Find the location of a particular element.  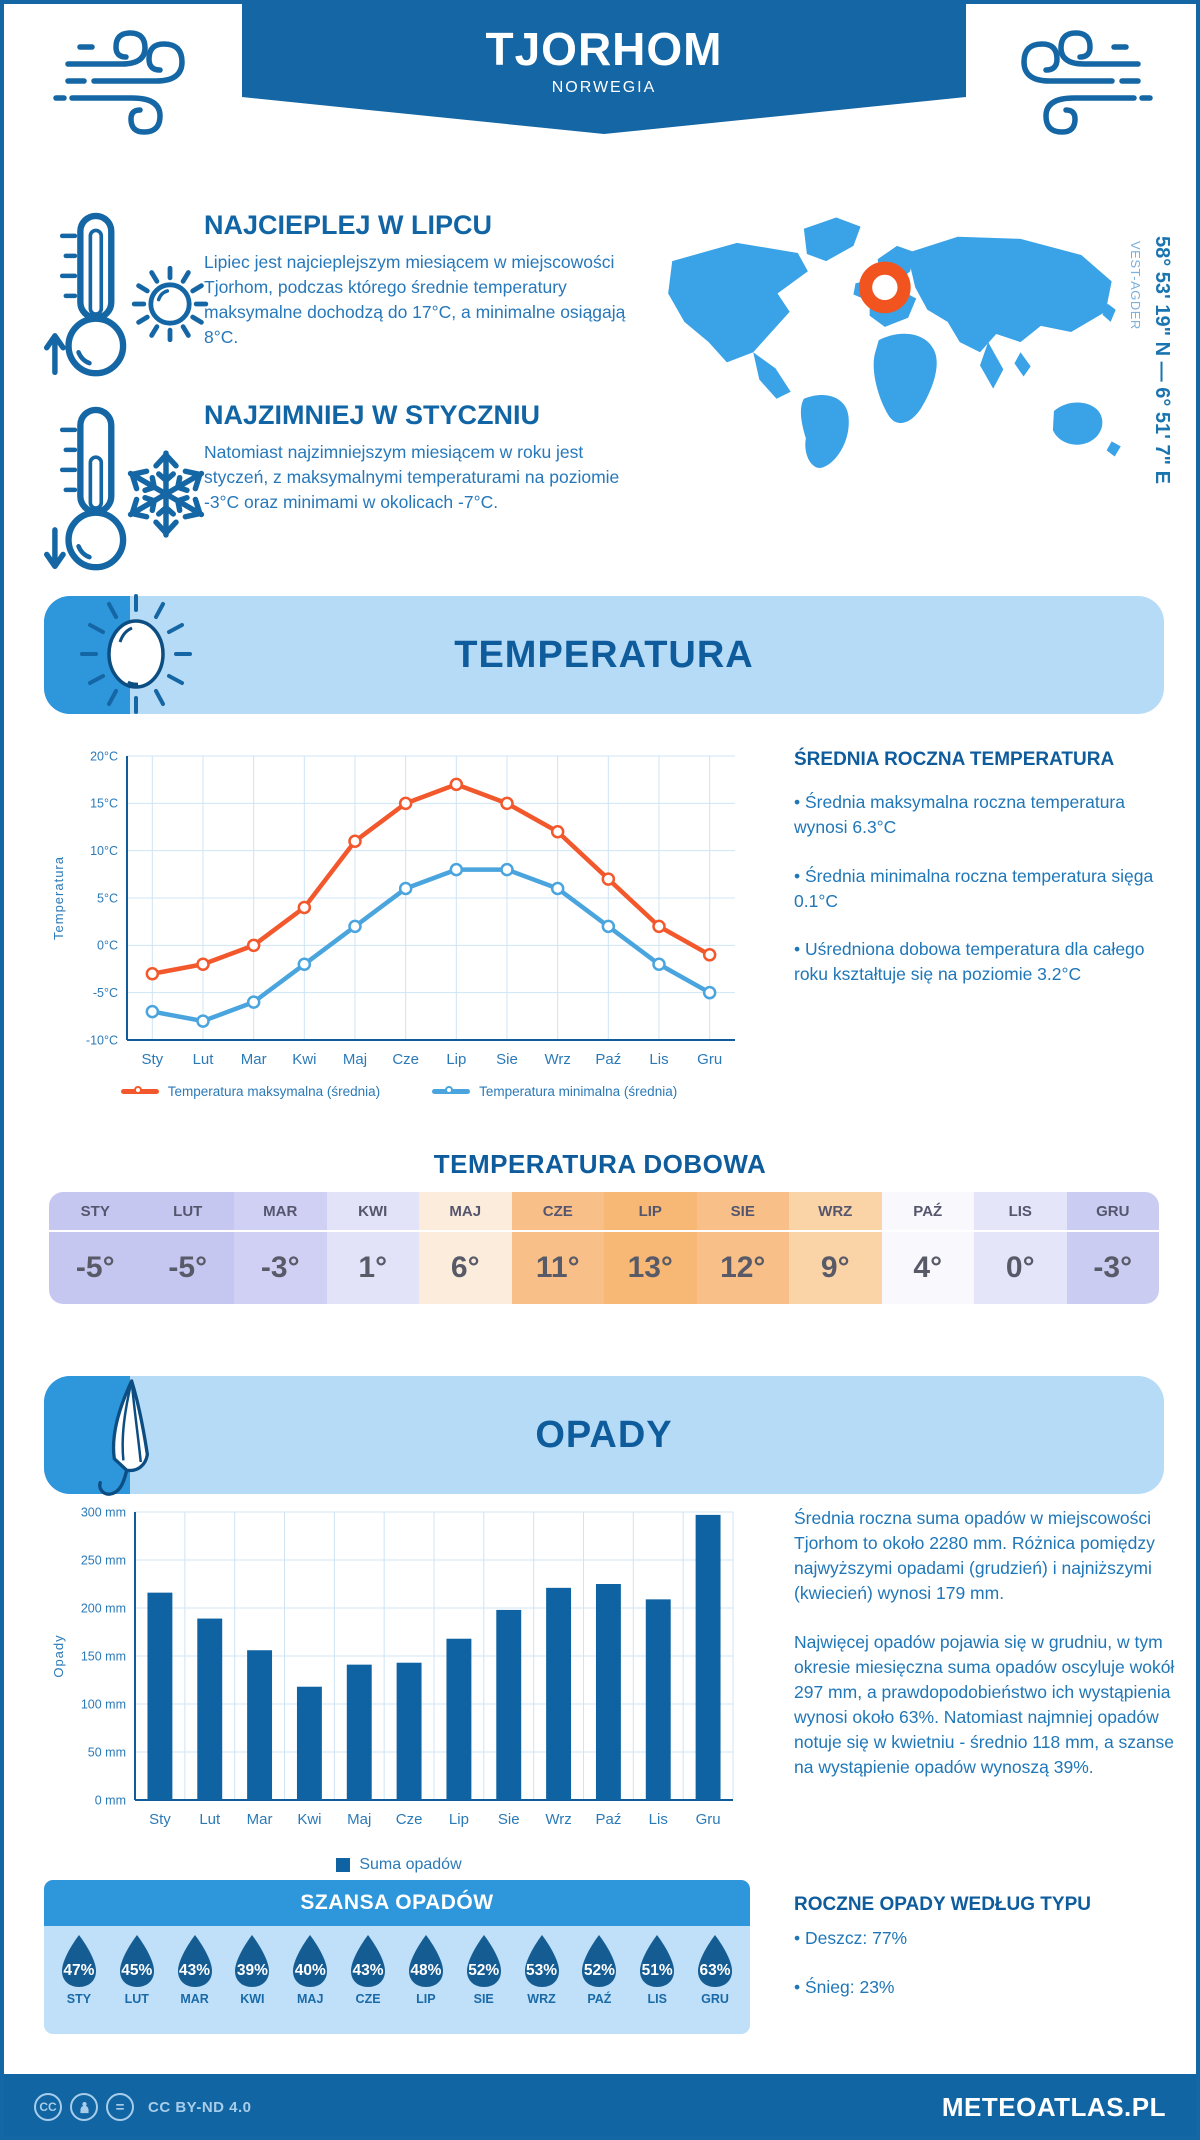

month-label: LIS is located at coordinates (1020, 1212).